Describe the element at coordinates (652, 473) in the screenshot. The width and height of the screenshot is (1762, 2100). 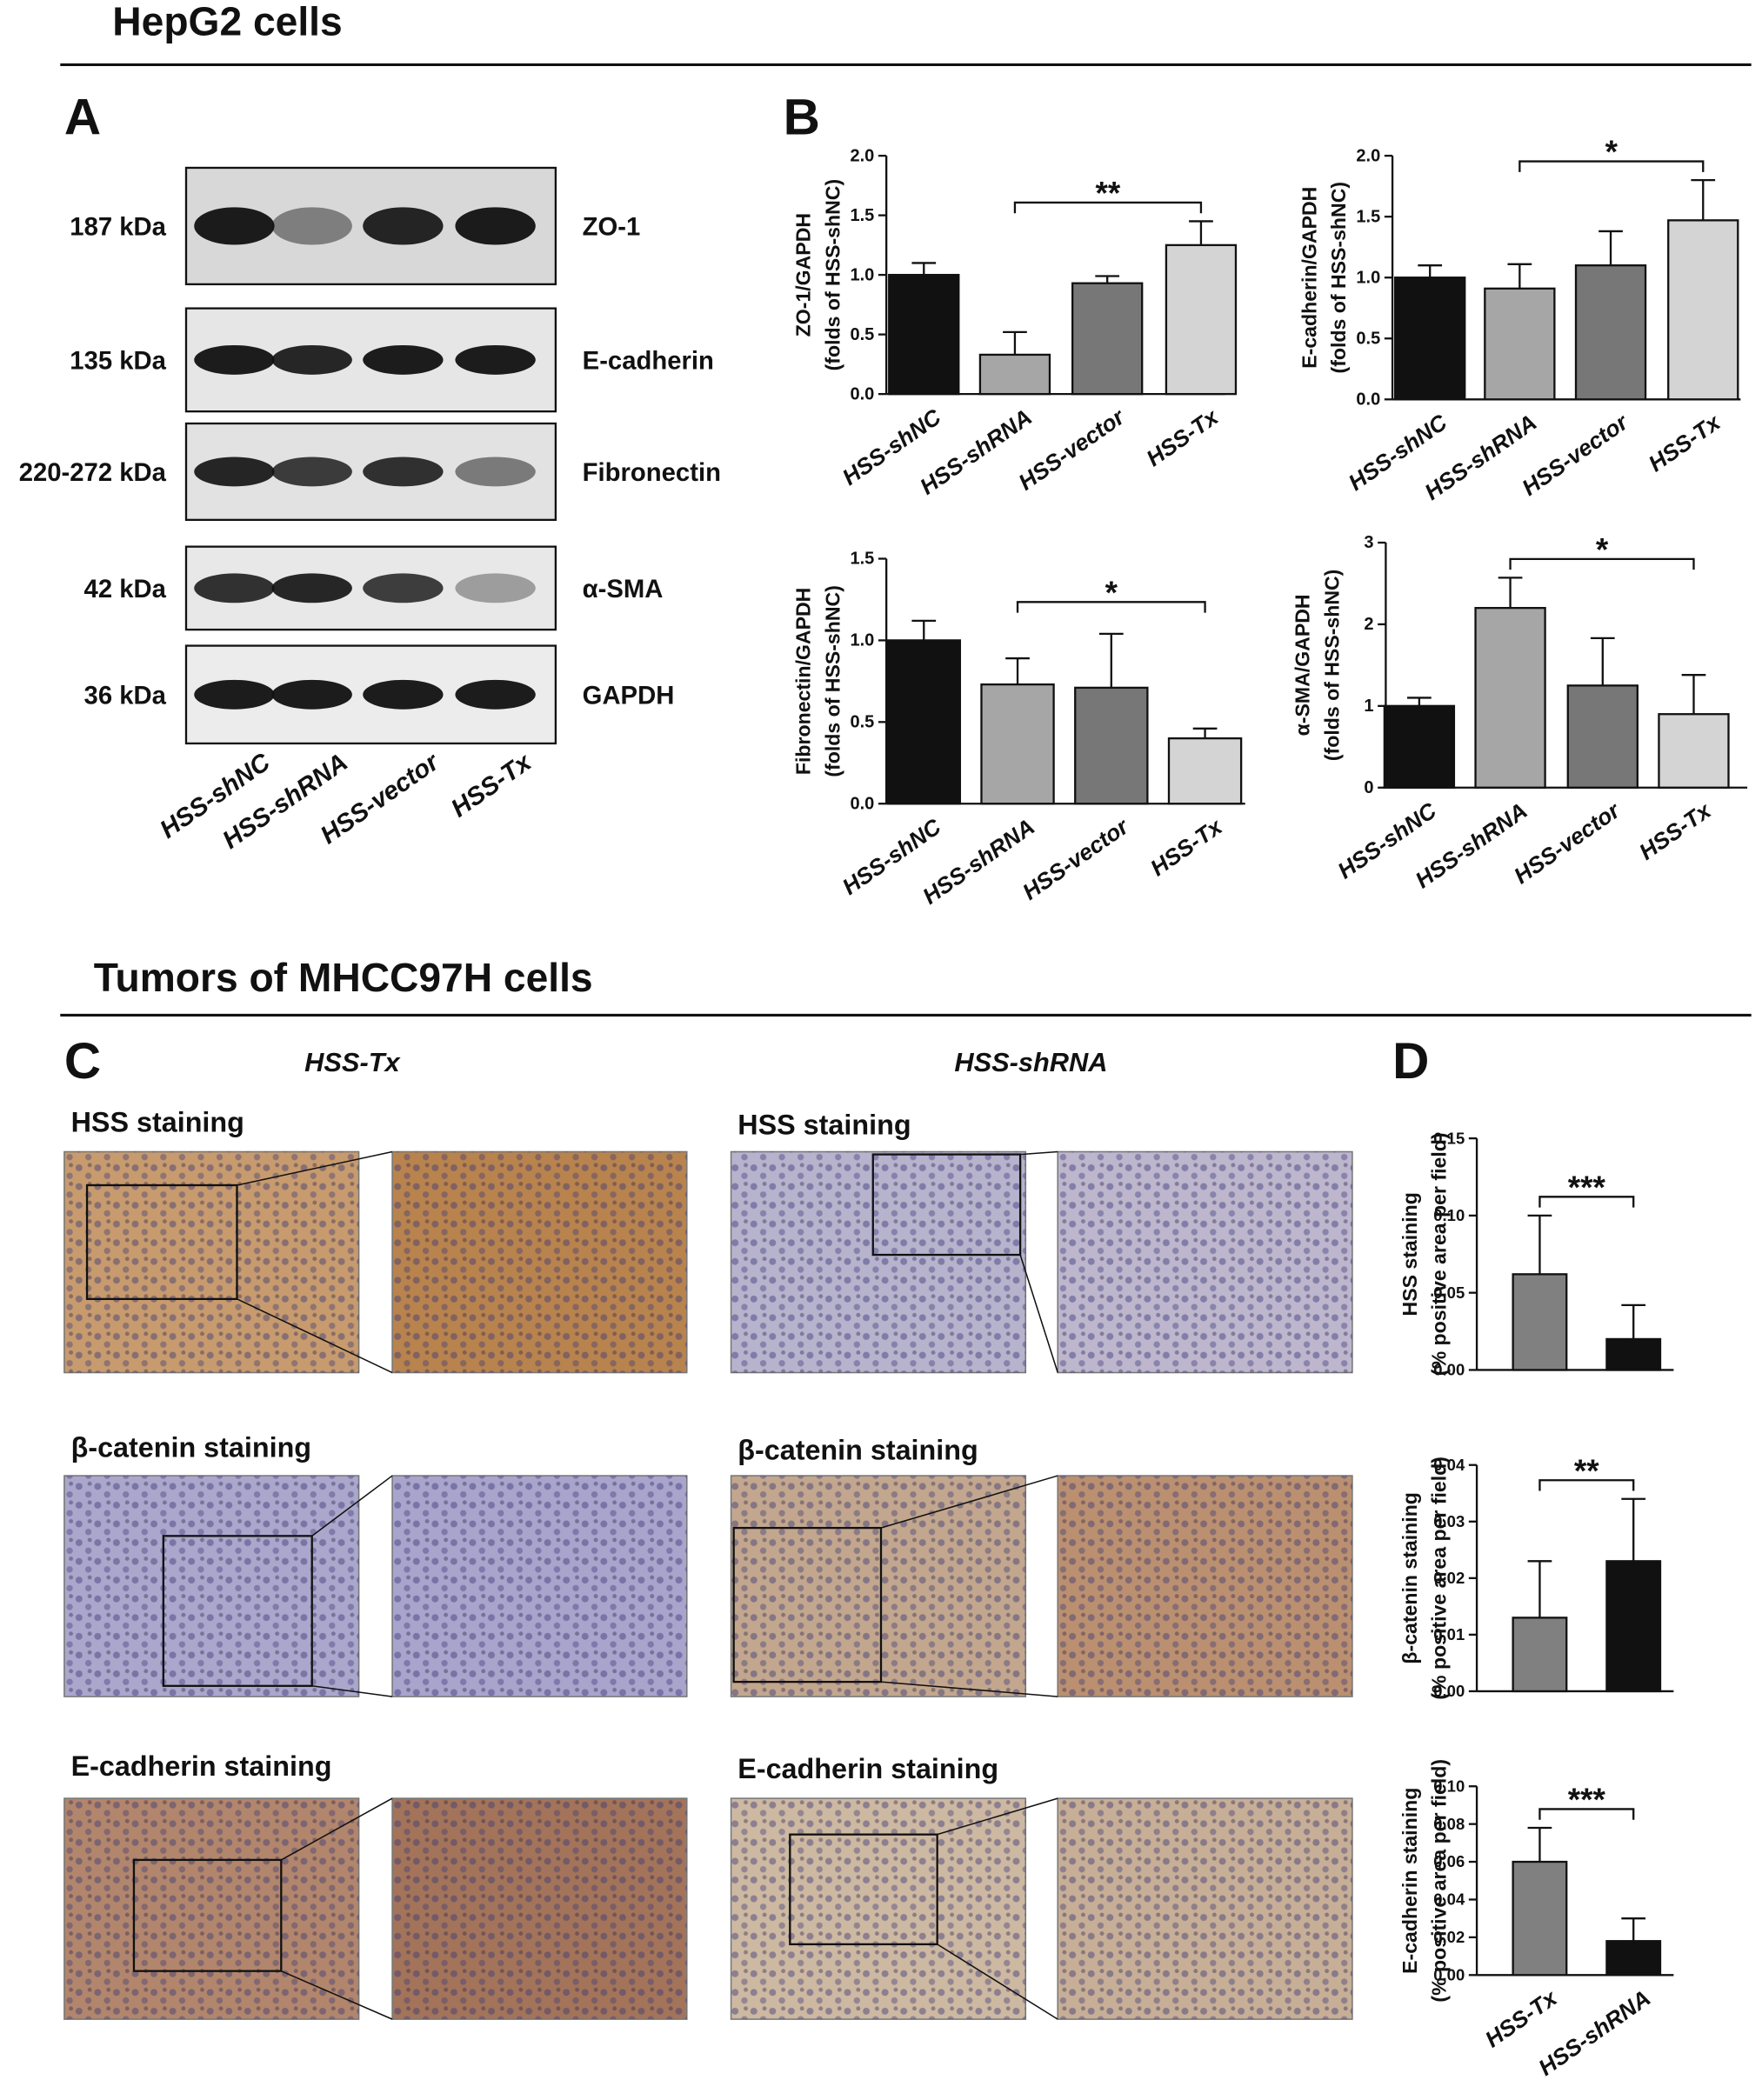
I see `protein-label: Fibronectin` at that location.